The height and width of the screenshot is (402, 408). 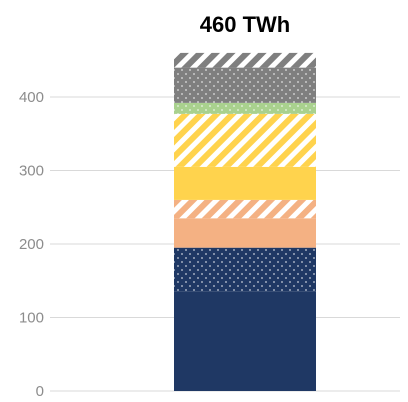 I want to click on y-tick-label-0: 0, so click(x=40, y=391).